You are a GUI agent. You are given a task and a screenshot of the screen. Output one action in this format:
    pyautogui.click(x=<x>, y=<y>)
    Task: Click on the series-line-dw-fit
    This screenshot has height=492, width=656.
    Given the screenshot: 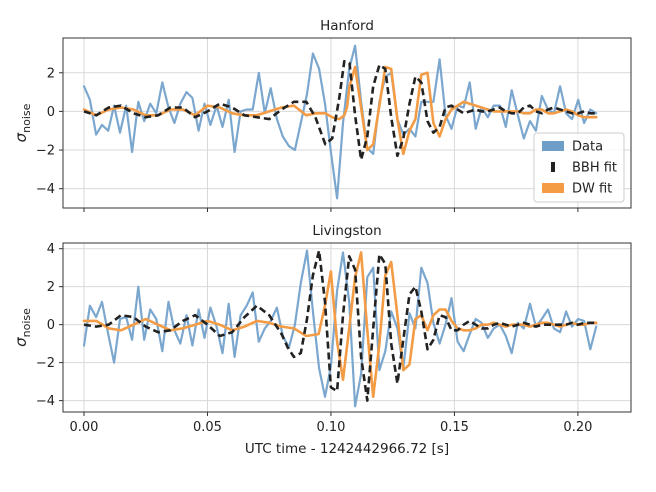 What is the action you would take?
    pyautogui.click(x=340, y=110)
    